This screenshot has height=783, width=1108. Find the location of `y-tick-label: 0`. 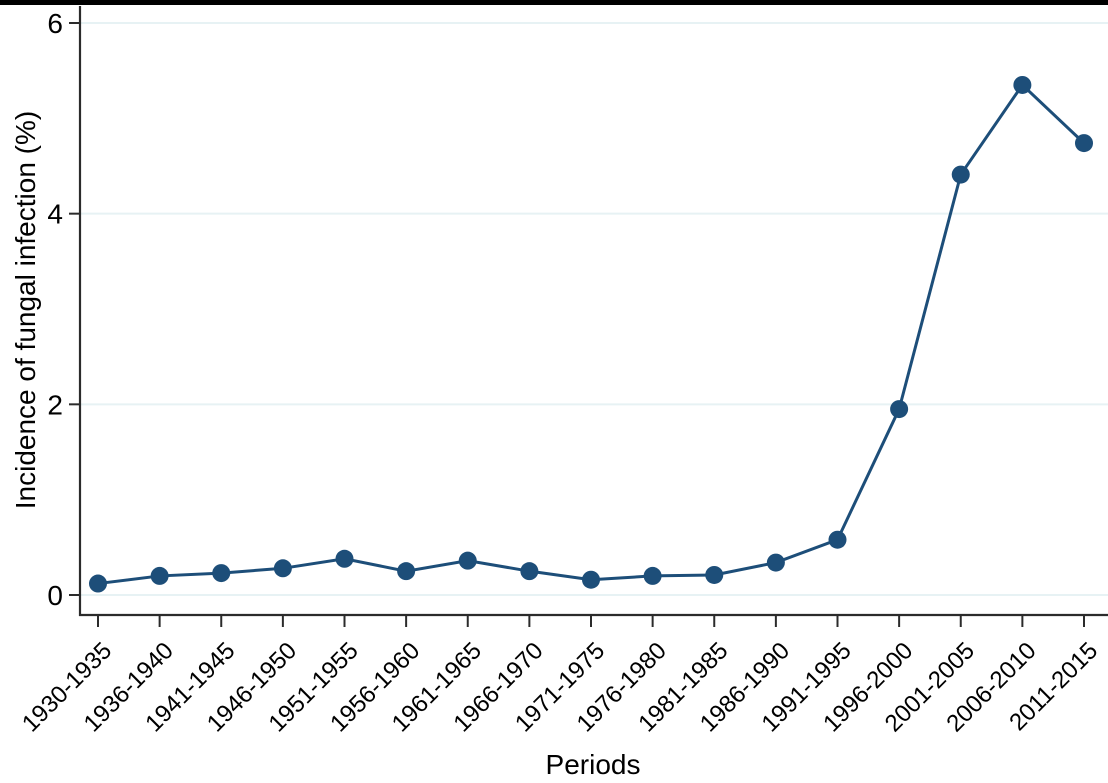

y-tick-label: 0 is located at coordinates (55, 595).